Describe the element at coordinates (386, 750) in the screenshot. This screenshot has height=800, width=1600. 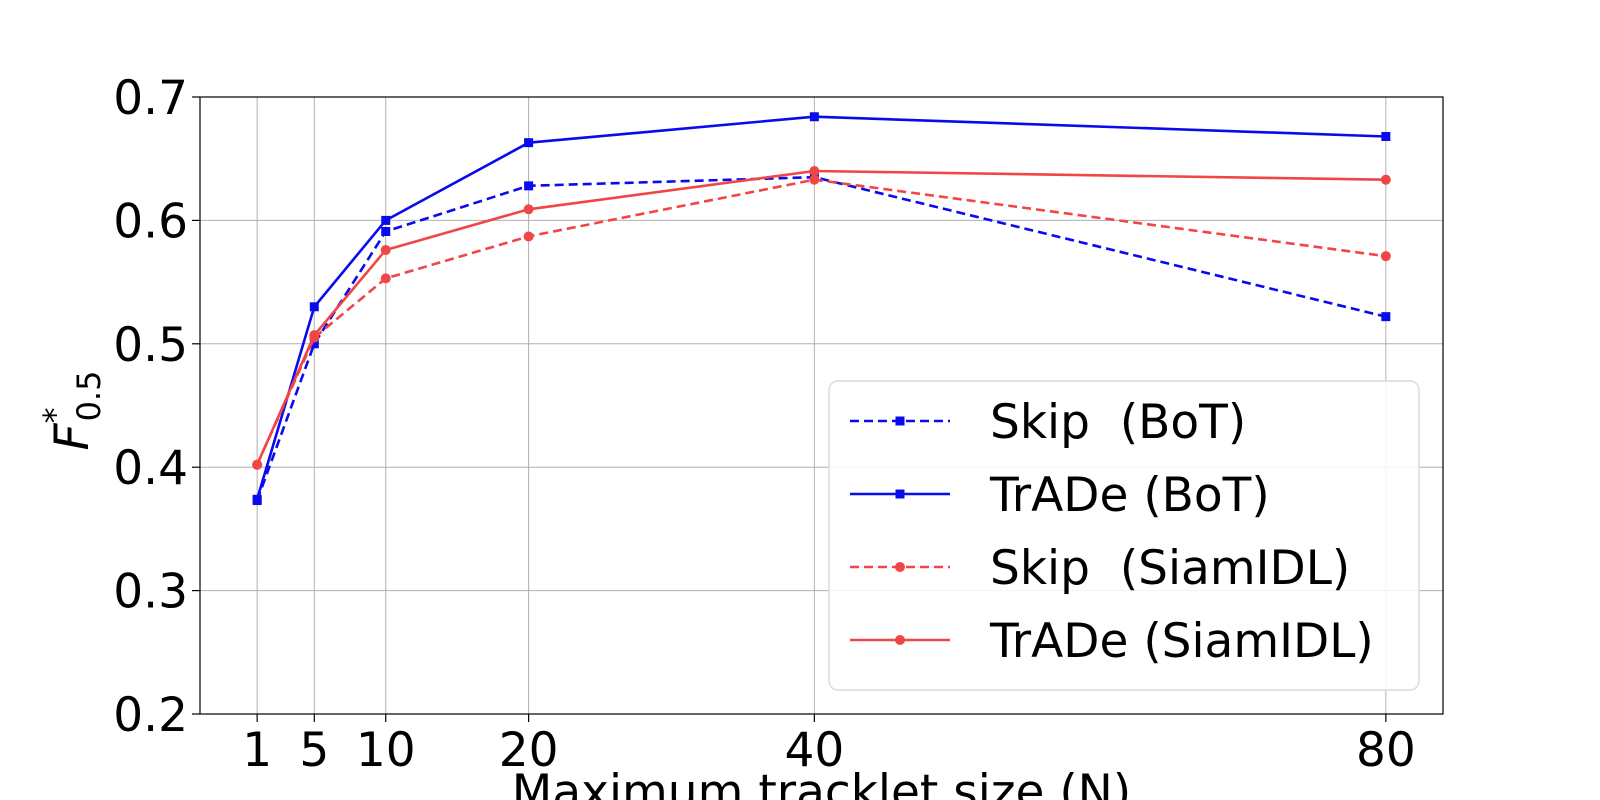
I see `x-tick-label: 10` at that location.